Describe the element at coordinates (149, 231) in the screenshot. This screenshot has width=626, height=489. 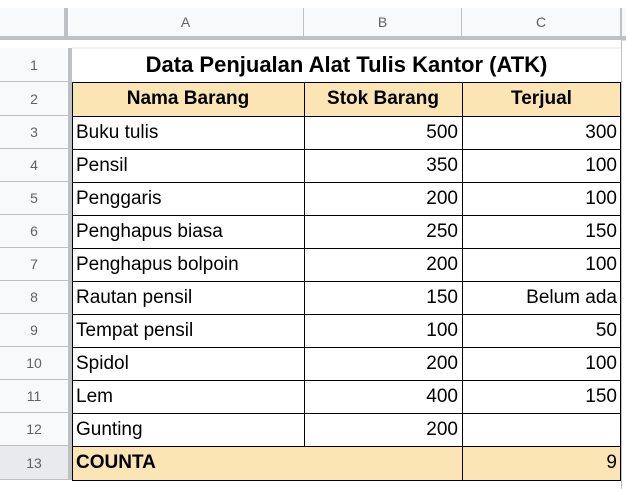
I see `cell-item-name: Penghapus biasa` at that location.